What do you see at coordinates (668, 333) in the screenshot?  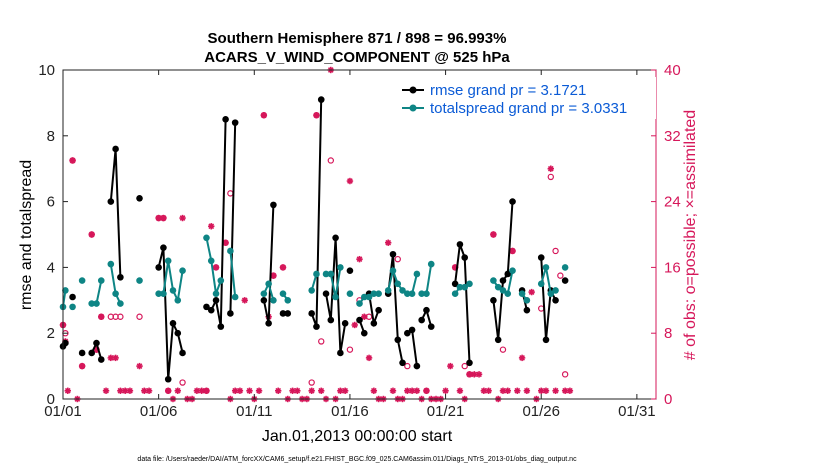 I see `y-right-tick-label: 8` at bounding box center [668, 333].